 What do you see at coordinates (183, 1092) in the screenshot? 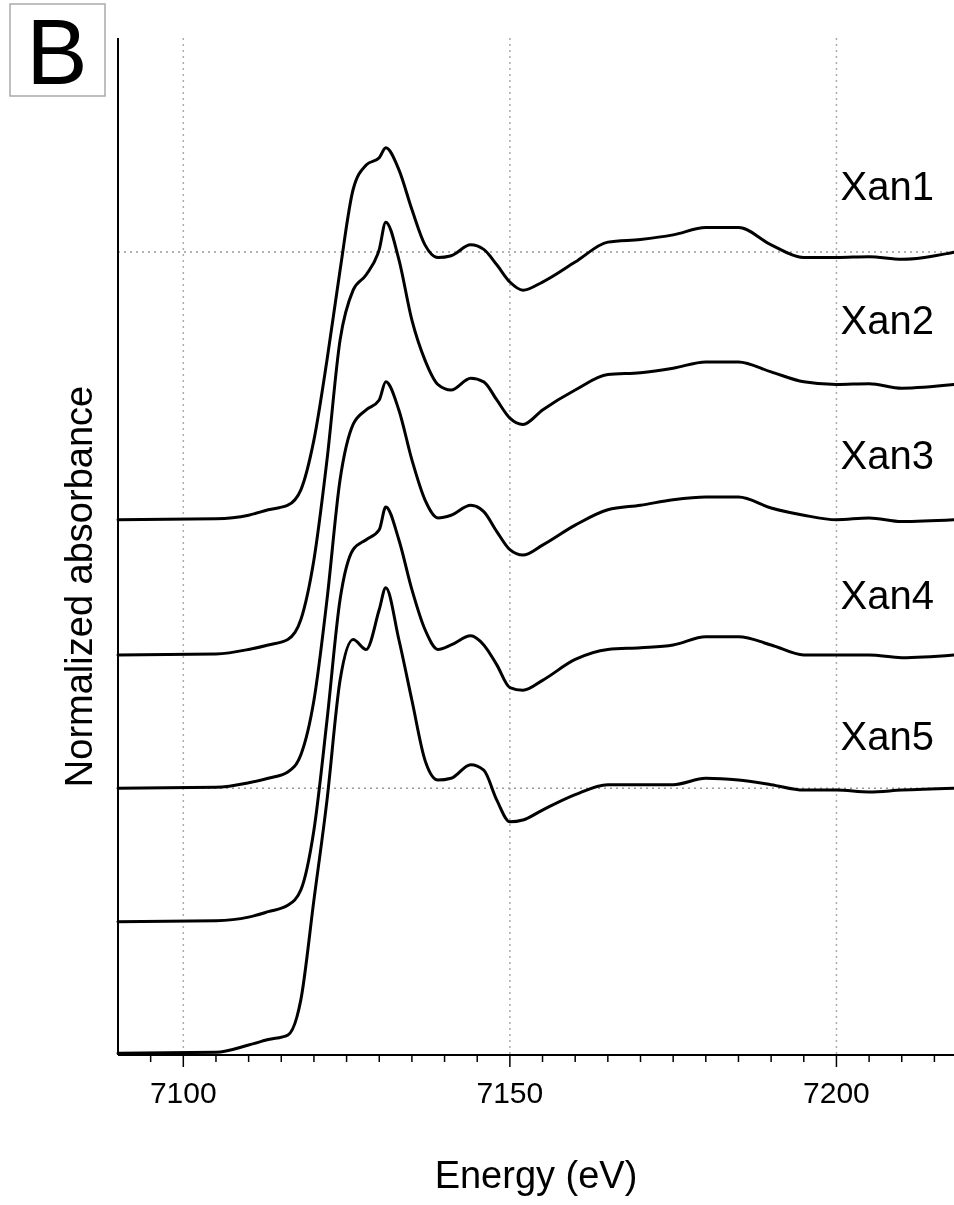
I see `x-tick-label: 7100` at bounding box center [183, 1092].